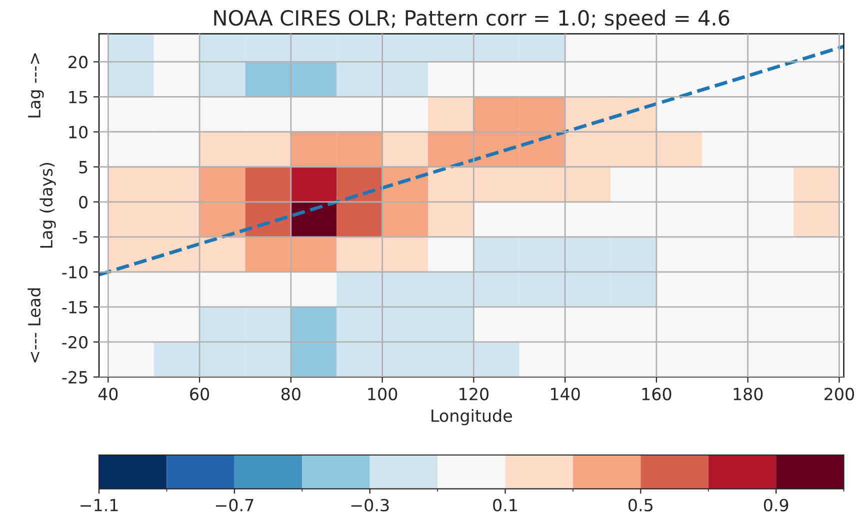 The height and width of the screenshot is (520, 861). What do you see at coordinates (290, 394) in the screenshot?
I see `x-tick-label: 80` at bounding box center [290, 394].